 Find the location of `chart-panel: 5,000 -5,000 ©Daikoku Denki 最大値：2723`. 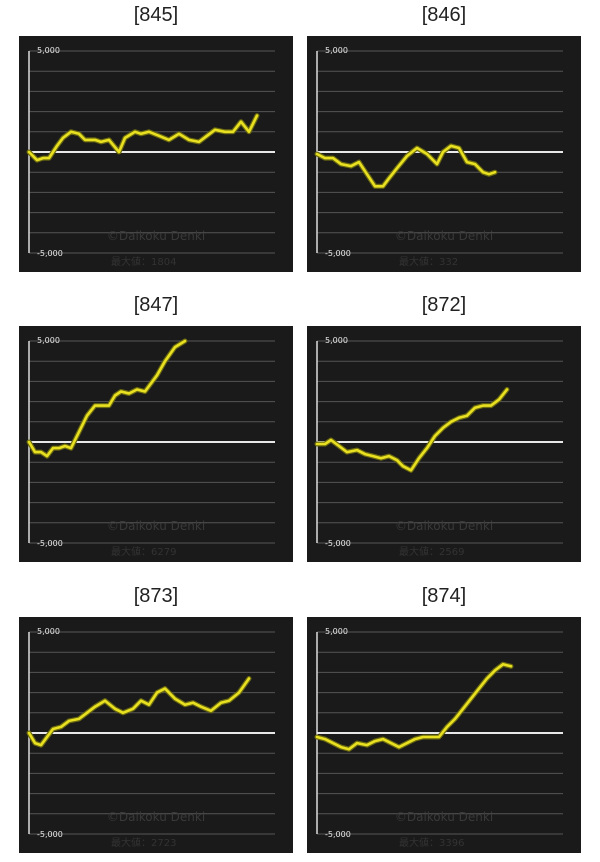

chart-panel: 5,000 -5,000 ©Daikoku Denki 最大値：2723 is located at coordinates (156, 735).